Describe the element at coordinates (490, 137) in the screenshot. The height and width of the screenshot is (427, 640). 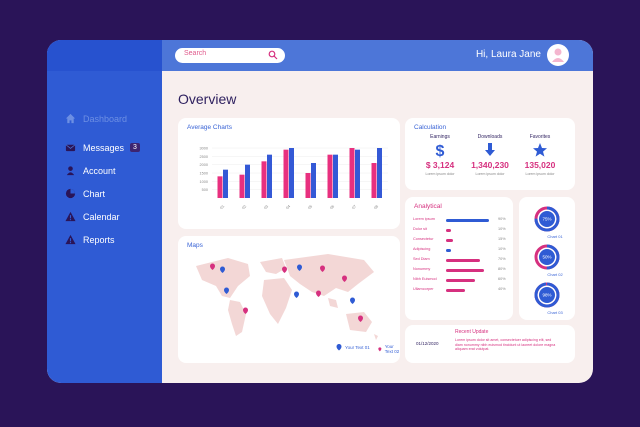
I see `calc-label: Downloads` at that location.